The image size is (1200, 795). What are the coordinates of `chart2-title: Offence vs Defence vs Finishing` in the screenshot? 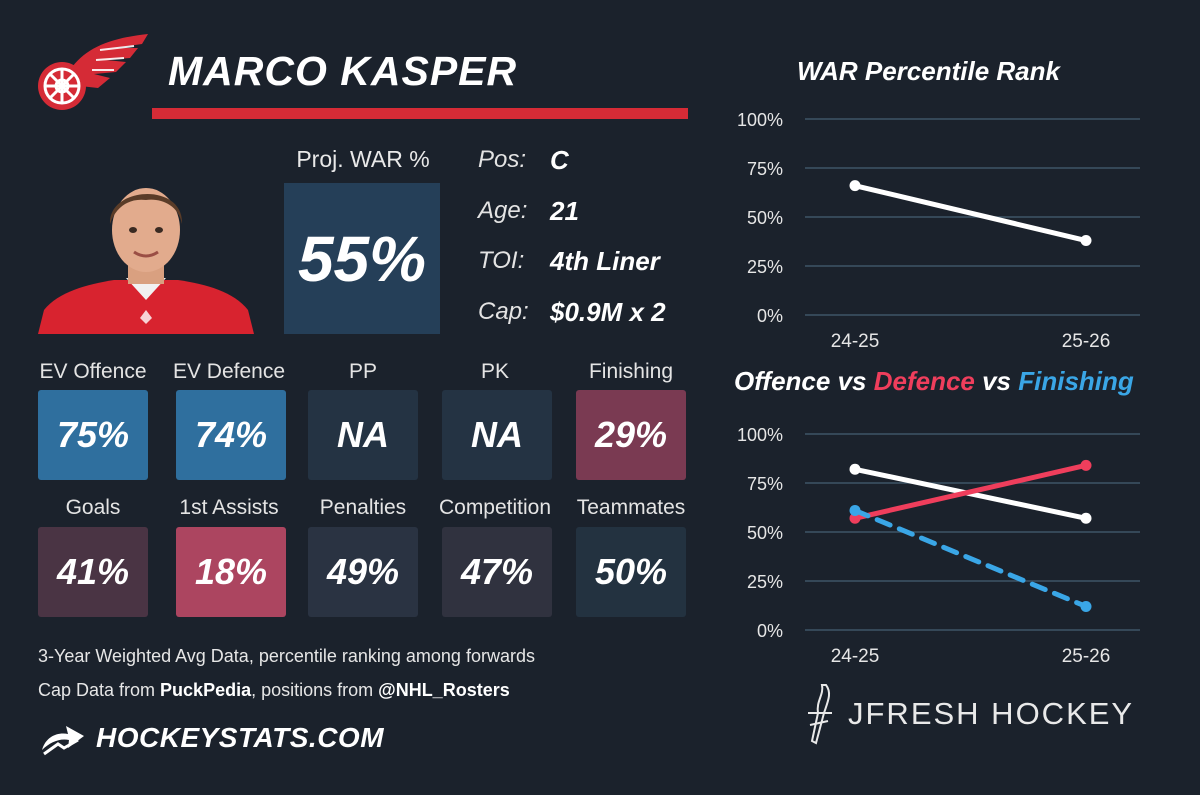 It's located at (934, 381).